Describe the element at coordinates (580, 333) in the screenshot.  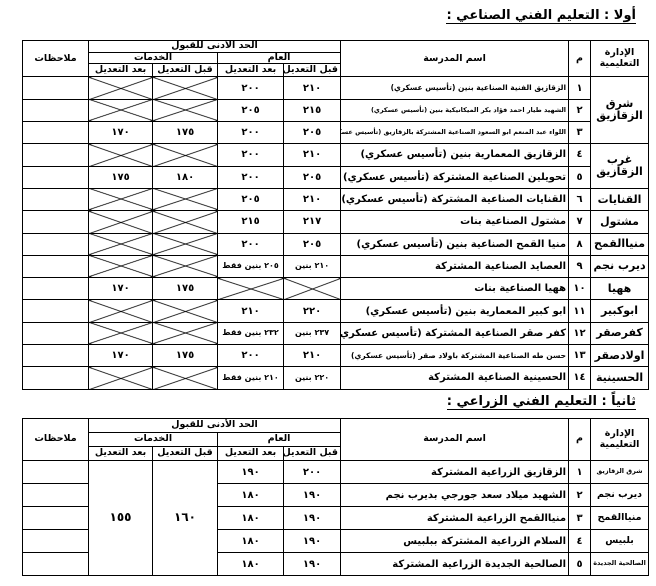
I see `row-number: ١٢` at that location.